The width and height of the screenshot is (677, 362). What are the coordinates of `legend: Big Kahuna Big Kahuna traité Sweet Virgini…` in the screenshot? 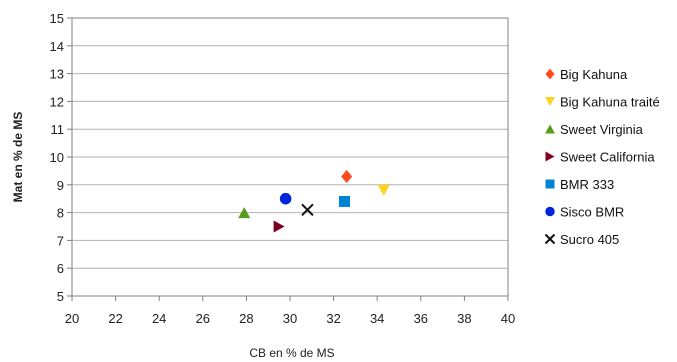 It's located at (602, 157).